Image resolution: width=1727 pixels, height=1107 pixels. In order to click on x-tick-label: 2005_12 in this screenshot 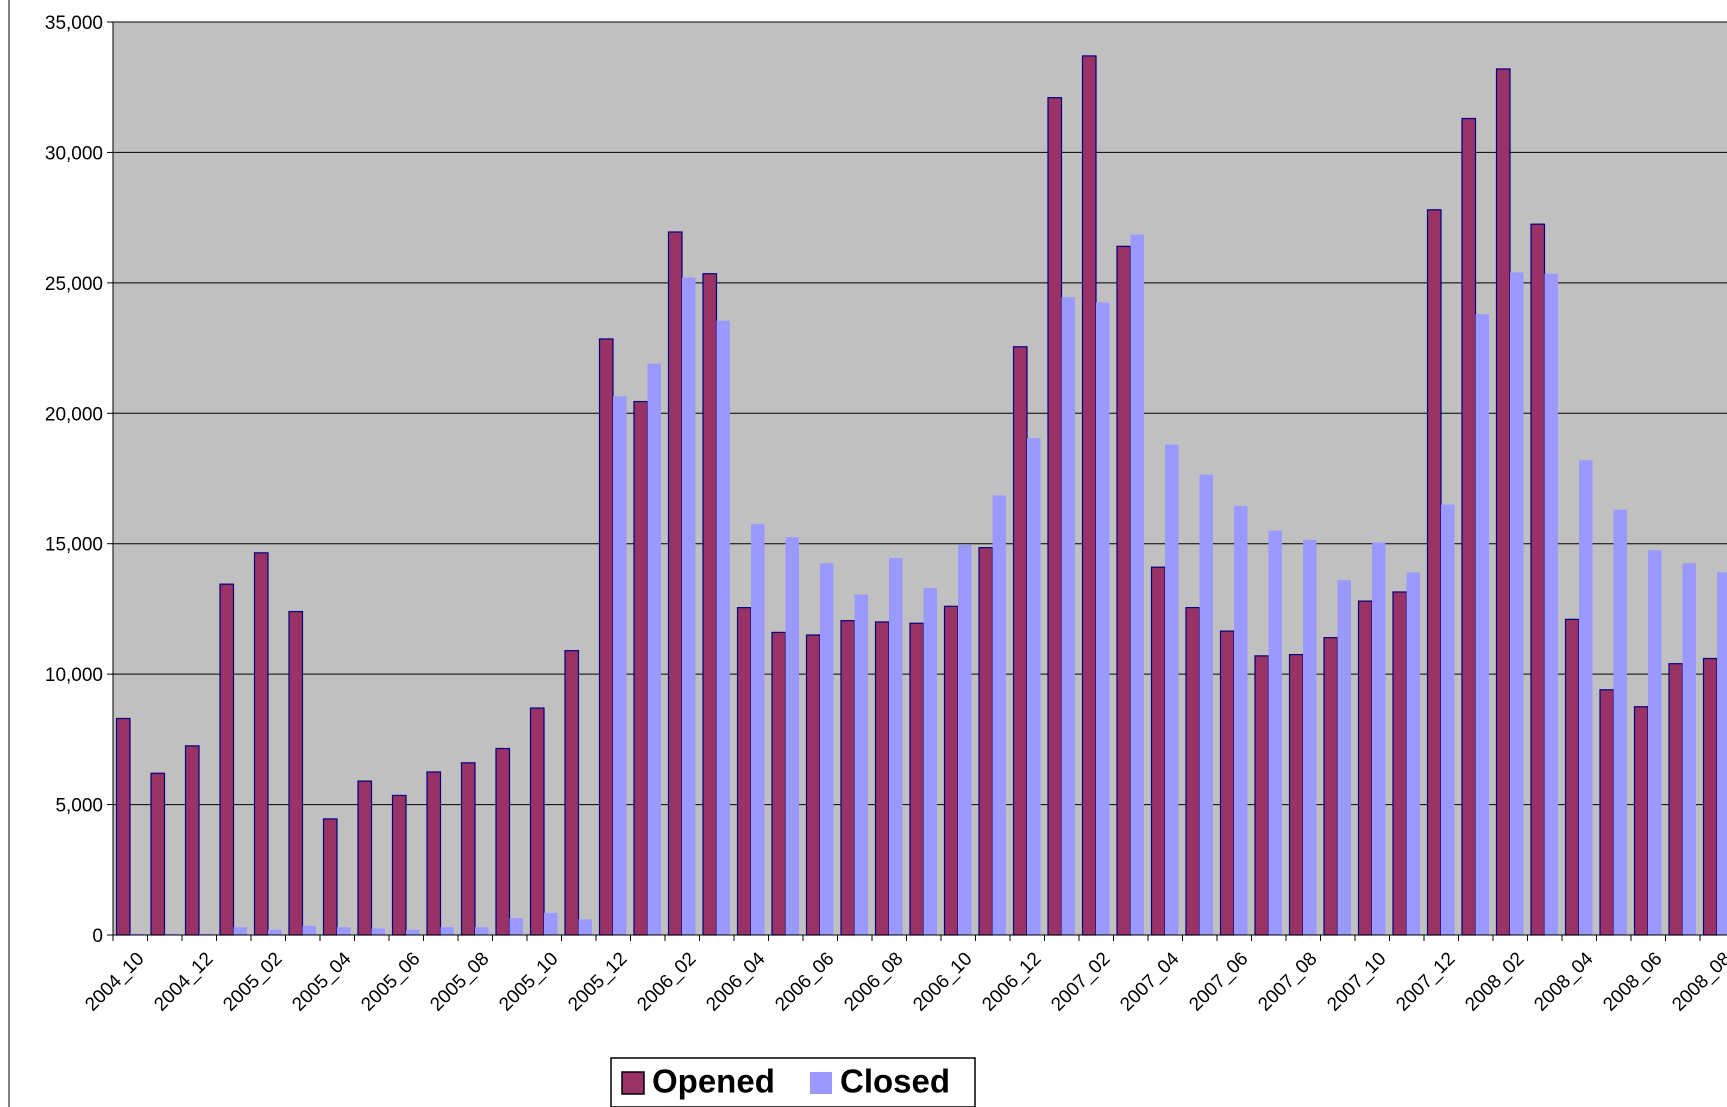, I will do `click(597, 981)`.